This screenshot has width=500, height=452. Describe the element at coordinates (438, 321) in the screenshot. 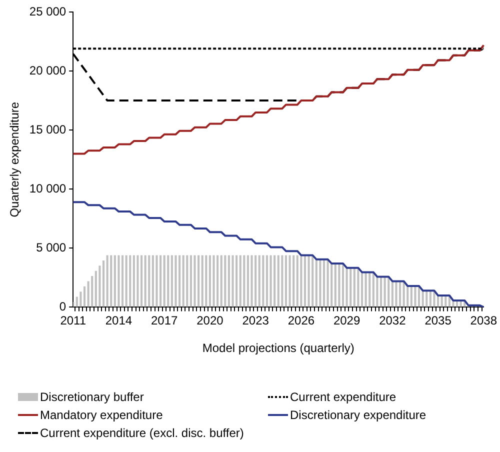

I see `x-tick-label: 2035` at that location.